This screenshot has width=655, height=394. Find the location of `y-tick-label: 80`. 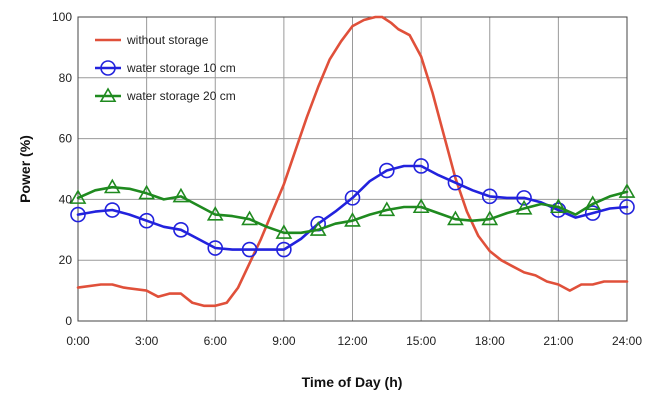

y-tick-label: 80 is located at coordinates (66, 78).